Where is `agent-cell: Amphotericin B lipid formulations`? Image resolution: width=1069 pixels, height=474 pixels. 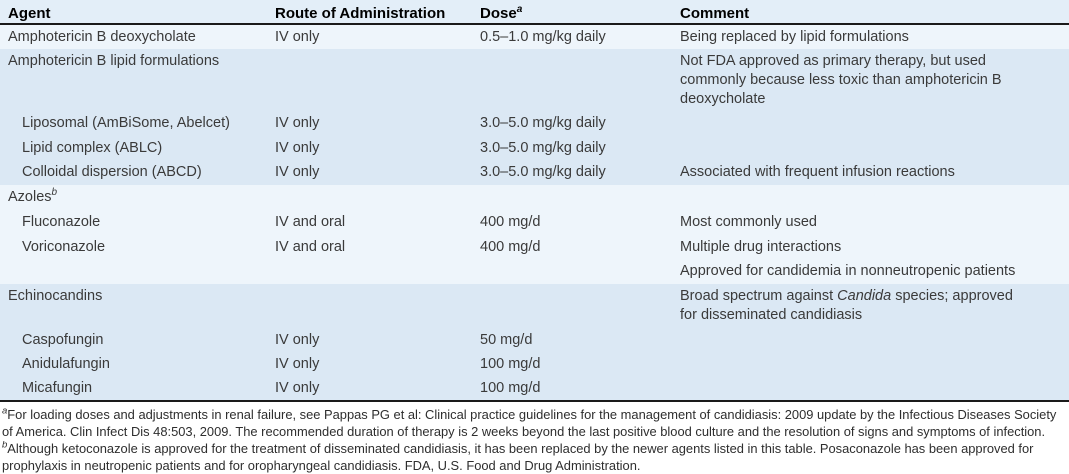
agent-cell: Amphotericin B lipid formulations is located at coordinates (137, 80).